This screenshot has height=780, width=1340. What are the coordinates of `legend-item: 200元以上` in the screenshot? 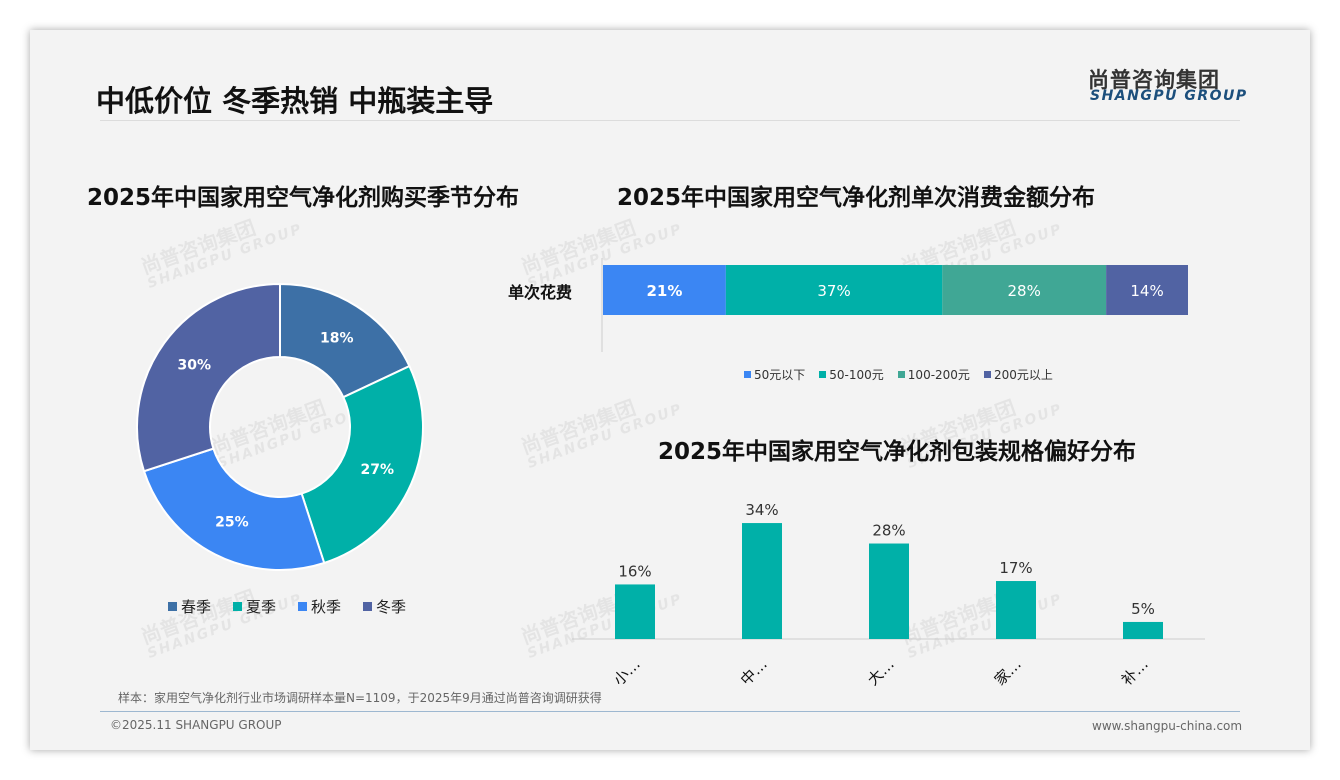 It's located at (1018, 374).